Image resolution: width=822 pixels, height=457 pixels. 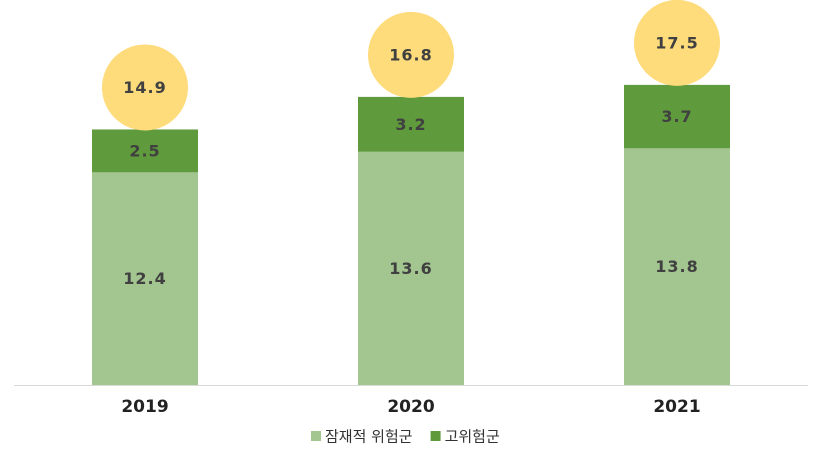 I want to click on data-label: 12.4, so click(x=144, y=278).